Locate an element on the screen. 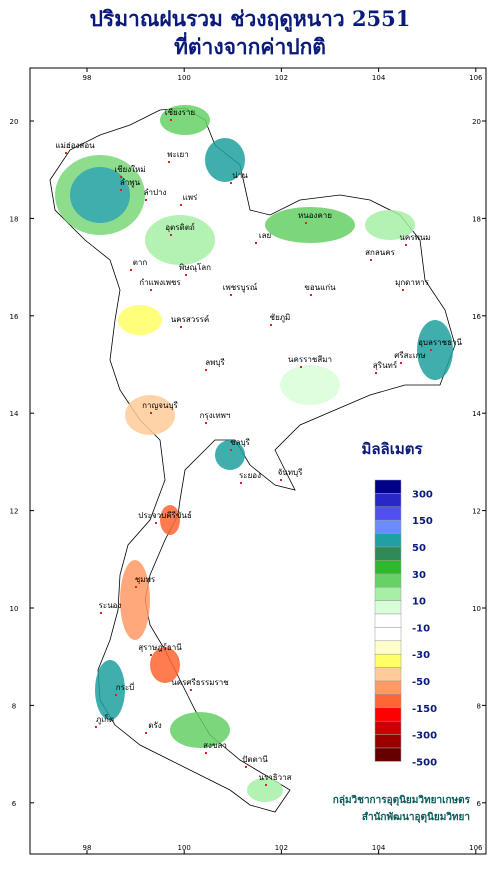  province-label: ลำปาง is located at coordinates (155, 192).